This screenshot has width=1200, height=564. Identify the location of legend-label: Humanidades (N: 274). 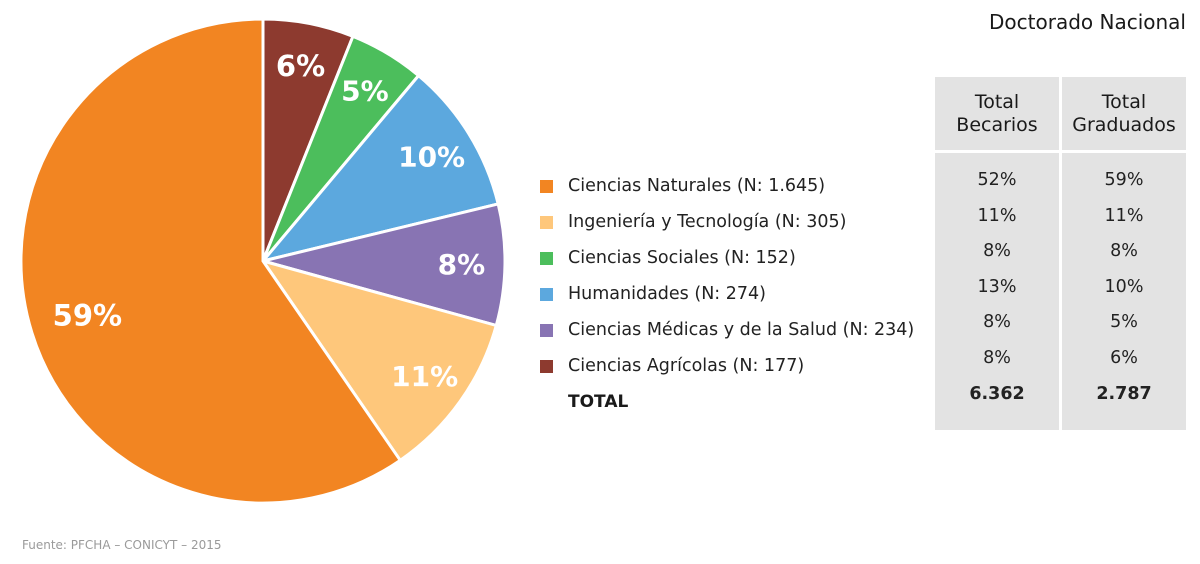
(667, 294).